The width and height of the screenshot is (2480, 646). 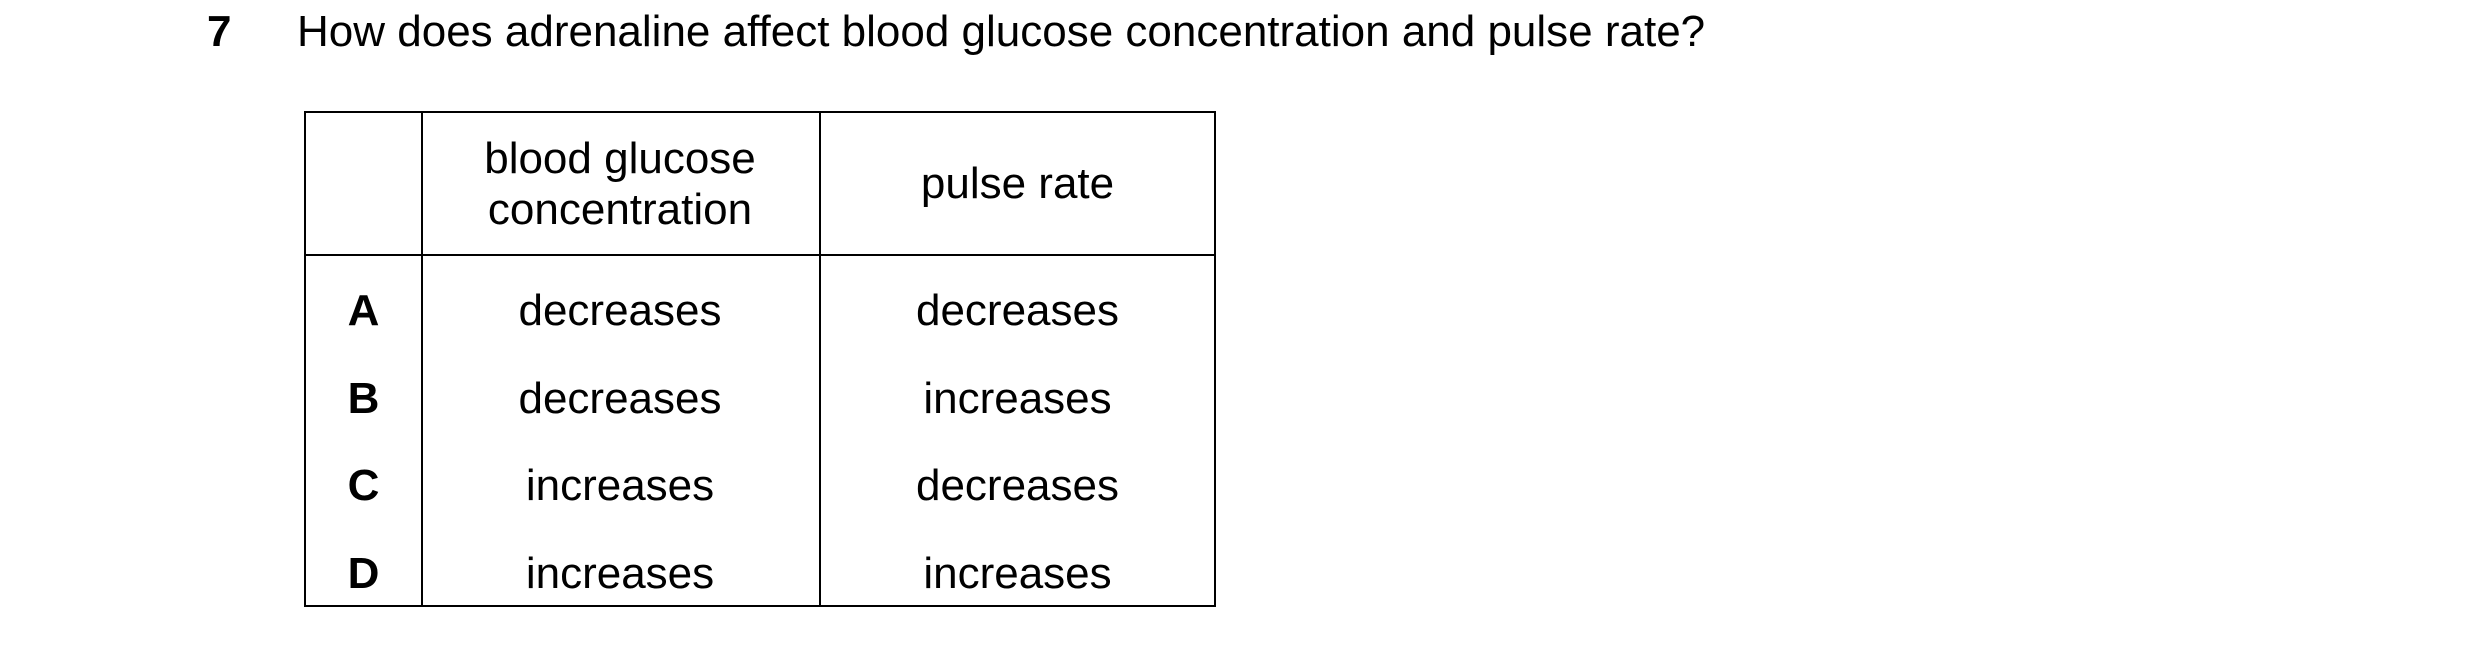 What do you see at coordinates (363, 486) in the screenshot?
I see `option-label: C` at bounding box center [363, 486].